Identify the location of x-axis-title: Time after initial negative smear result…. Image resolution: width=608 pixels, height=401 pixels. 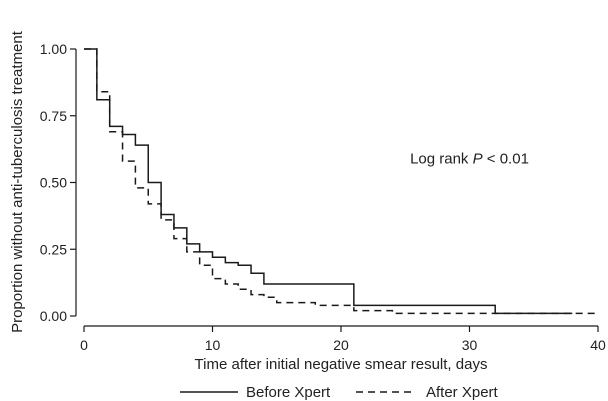
(341, 364).